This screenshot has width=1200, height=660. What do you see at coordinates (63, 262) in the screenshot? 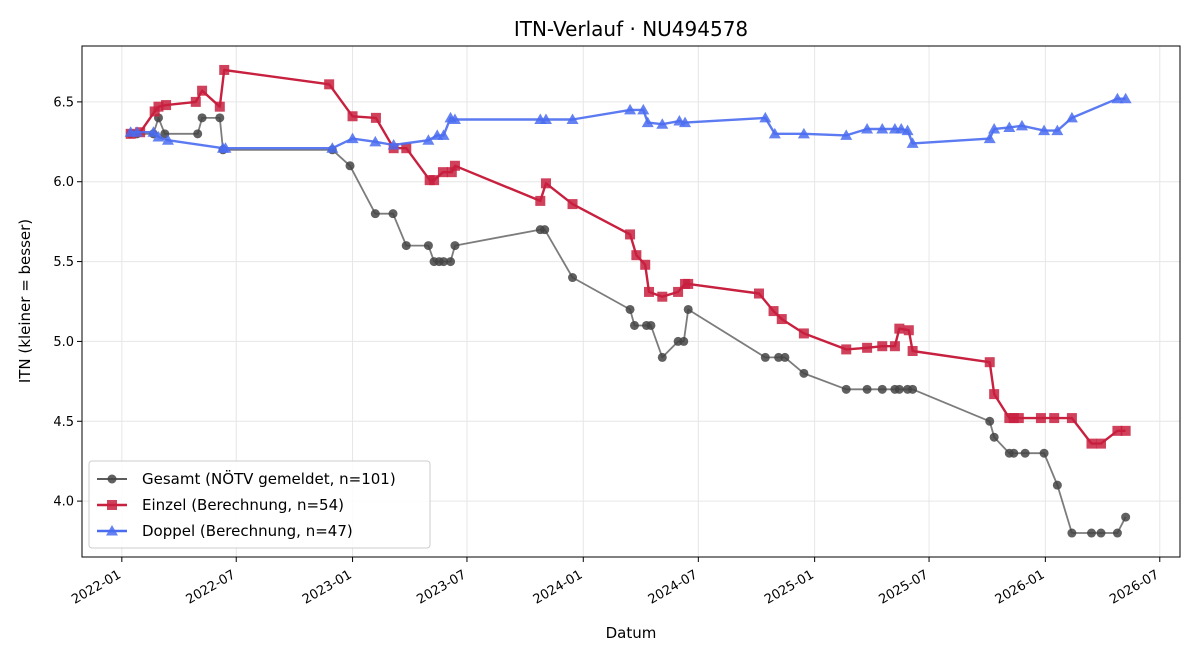
I see `y-tick-label: 5.5` at bounding box center [63, 262].